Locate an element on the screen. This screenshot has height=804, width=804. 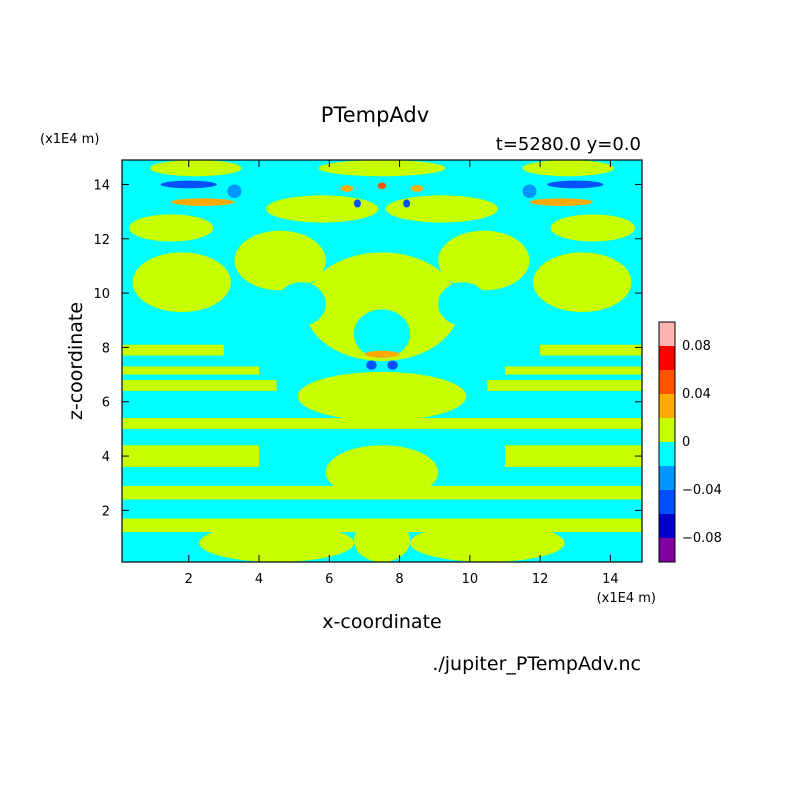
x-axis-label: x-coordinate is located at coordinates (381, 622).